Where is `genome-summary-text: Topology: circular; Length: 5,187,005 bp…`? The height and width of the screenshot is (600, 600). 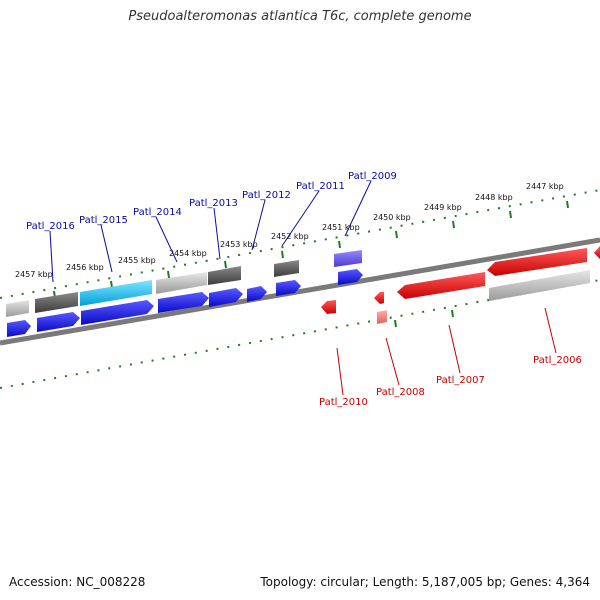
genome-summary-text: Topology: circular; Length: 5,187,005 bp… is located at coordinates (425, 582).